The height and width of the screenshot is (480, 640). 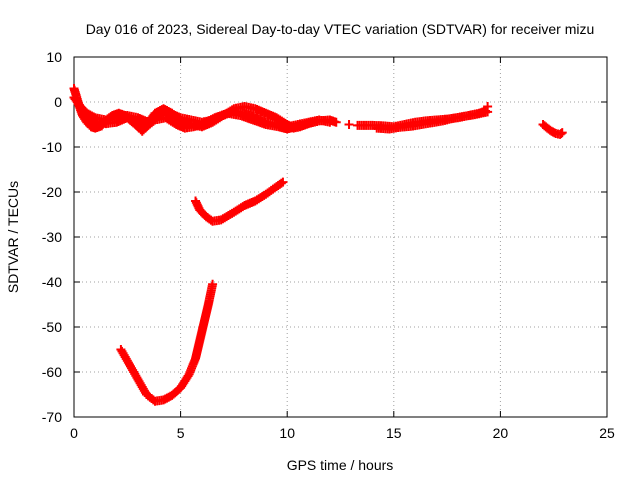 What do you see at coordinates (52, 147) in the screenshot?
I see `y-tick-label: -10` at bounding box center [52, 147].